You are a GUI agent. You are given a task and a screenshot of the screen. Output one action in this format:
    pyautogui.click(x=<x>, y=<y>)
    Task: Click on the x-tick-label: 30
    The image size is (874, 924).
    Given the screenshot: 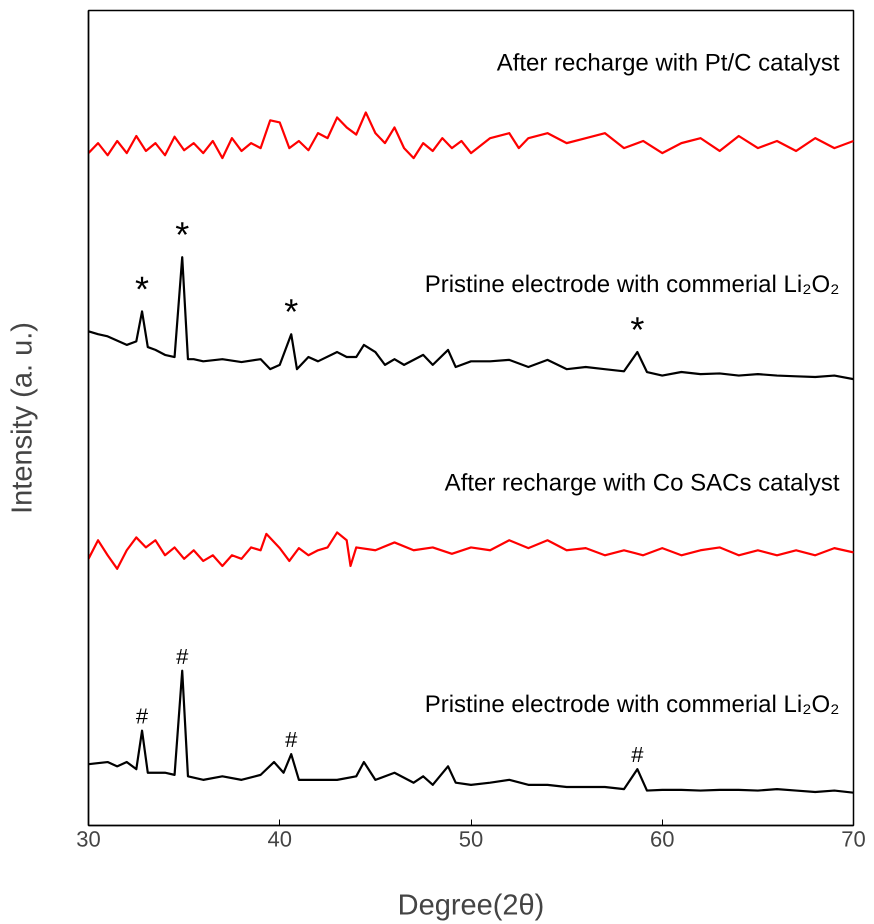 What is the action you would take?
    pyautogui.click(x=88, y=839)
    